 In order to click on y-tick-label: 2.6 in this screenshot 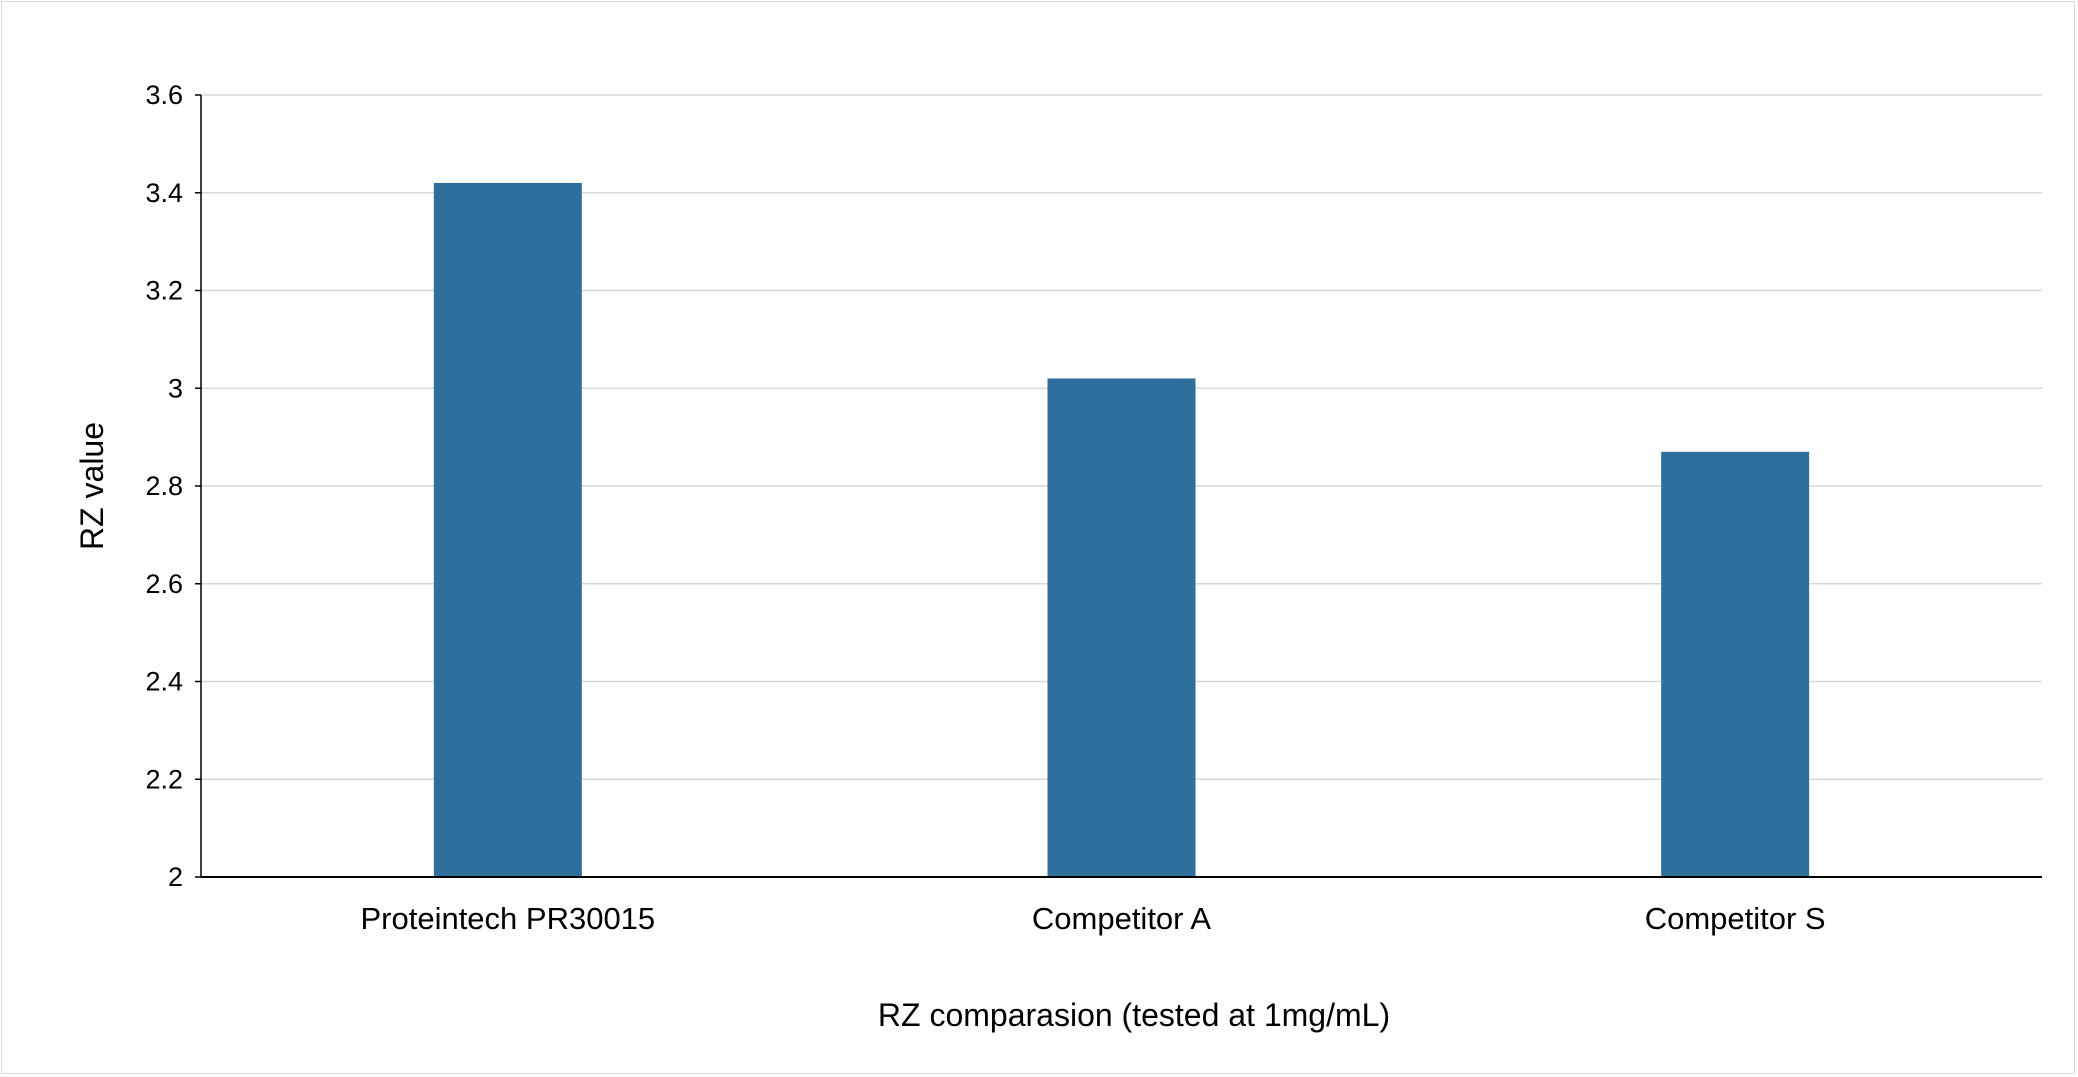, I will do `click(164, 584)`.